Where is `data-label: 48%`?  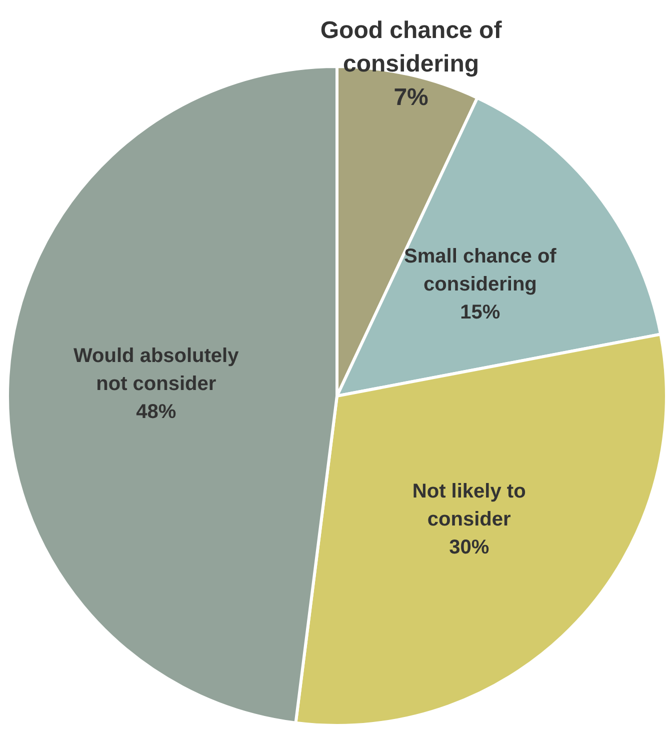 data-label: 48% is located at coordinates (156, 412).